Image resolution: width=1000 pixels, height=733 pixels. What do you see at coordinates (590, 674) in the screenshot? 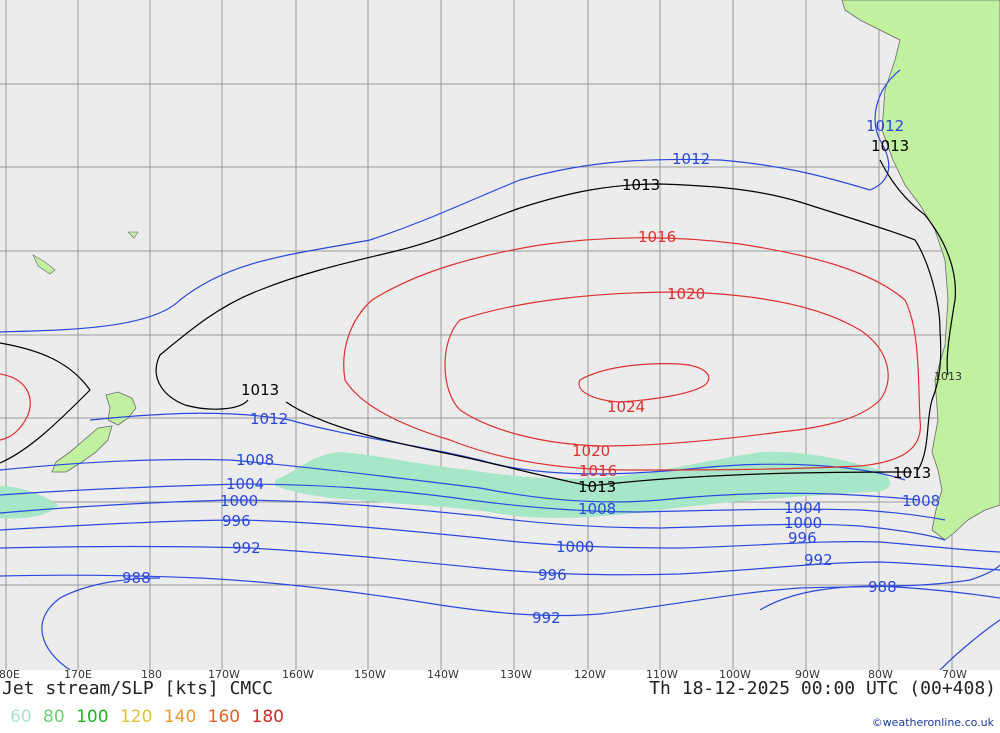
I see `lon-120w: 120W` at bounding box center [590, 674].